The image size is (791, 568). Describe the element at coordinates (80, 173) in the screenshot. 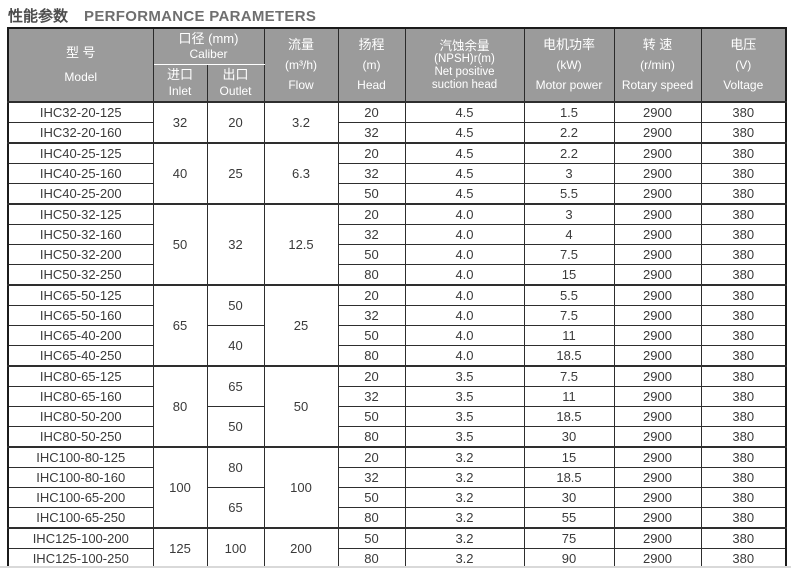

I see `model-cell: IHC40-25-160` at that location.